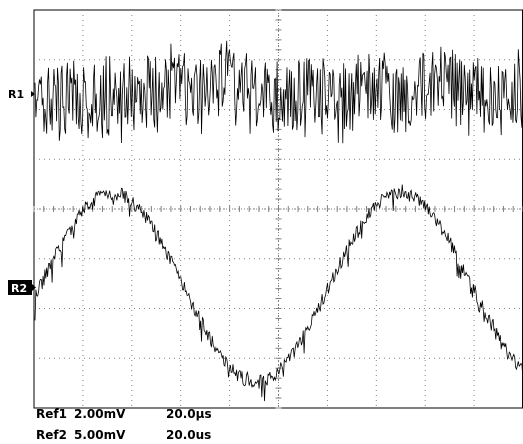 The height and width of the screenshot is (444, 523). I want to click on readout-ref1: Ref1 2.00mV 20.0µs, so click(124, 414).